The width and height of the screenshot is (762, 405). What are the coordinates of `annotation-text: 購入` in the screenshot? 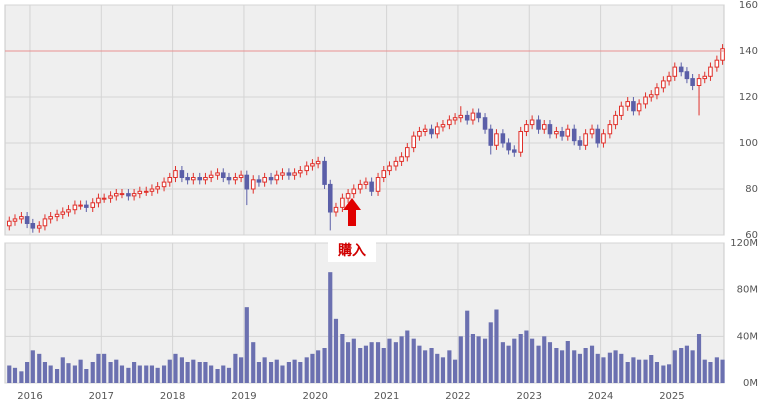 It's located at (351, 250).